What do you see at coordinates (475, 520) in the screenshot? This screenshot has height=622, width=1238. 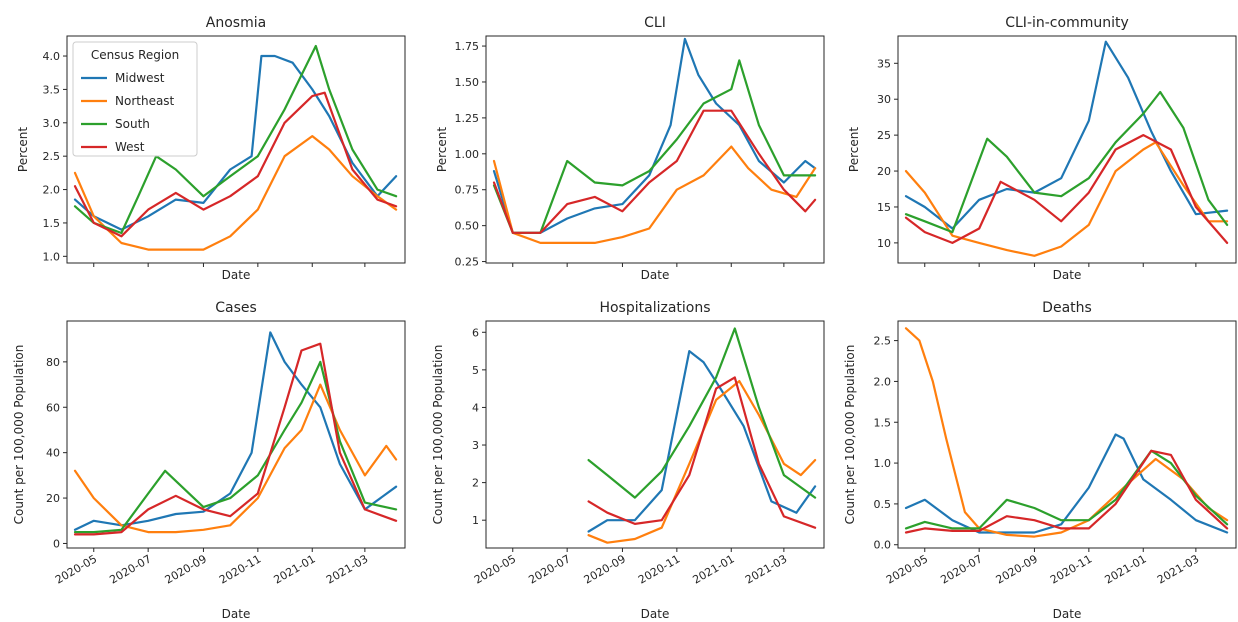 I see `y-tick-label: 1` at bounding box center [475, 520].